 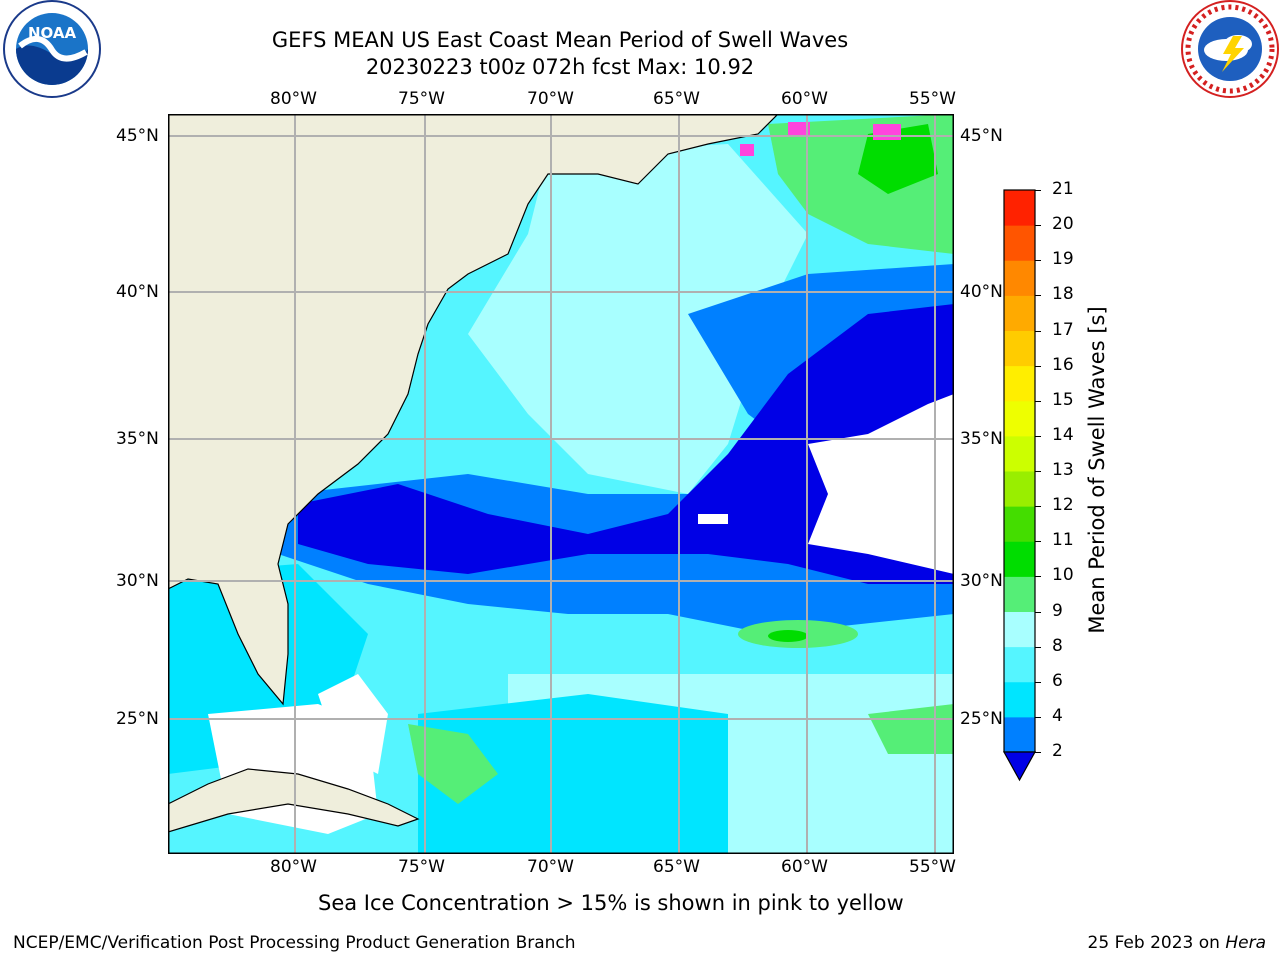 I want to click on colorbar-under-arrow, so click(x=1019, y=766).